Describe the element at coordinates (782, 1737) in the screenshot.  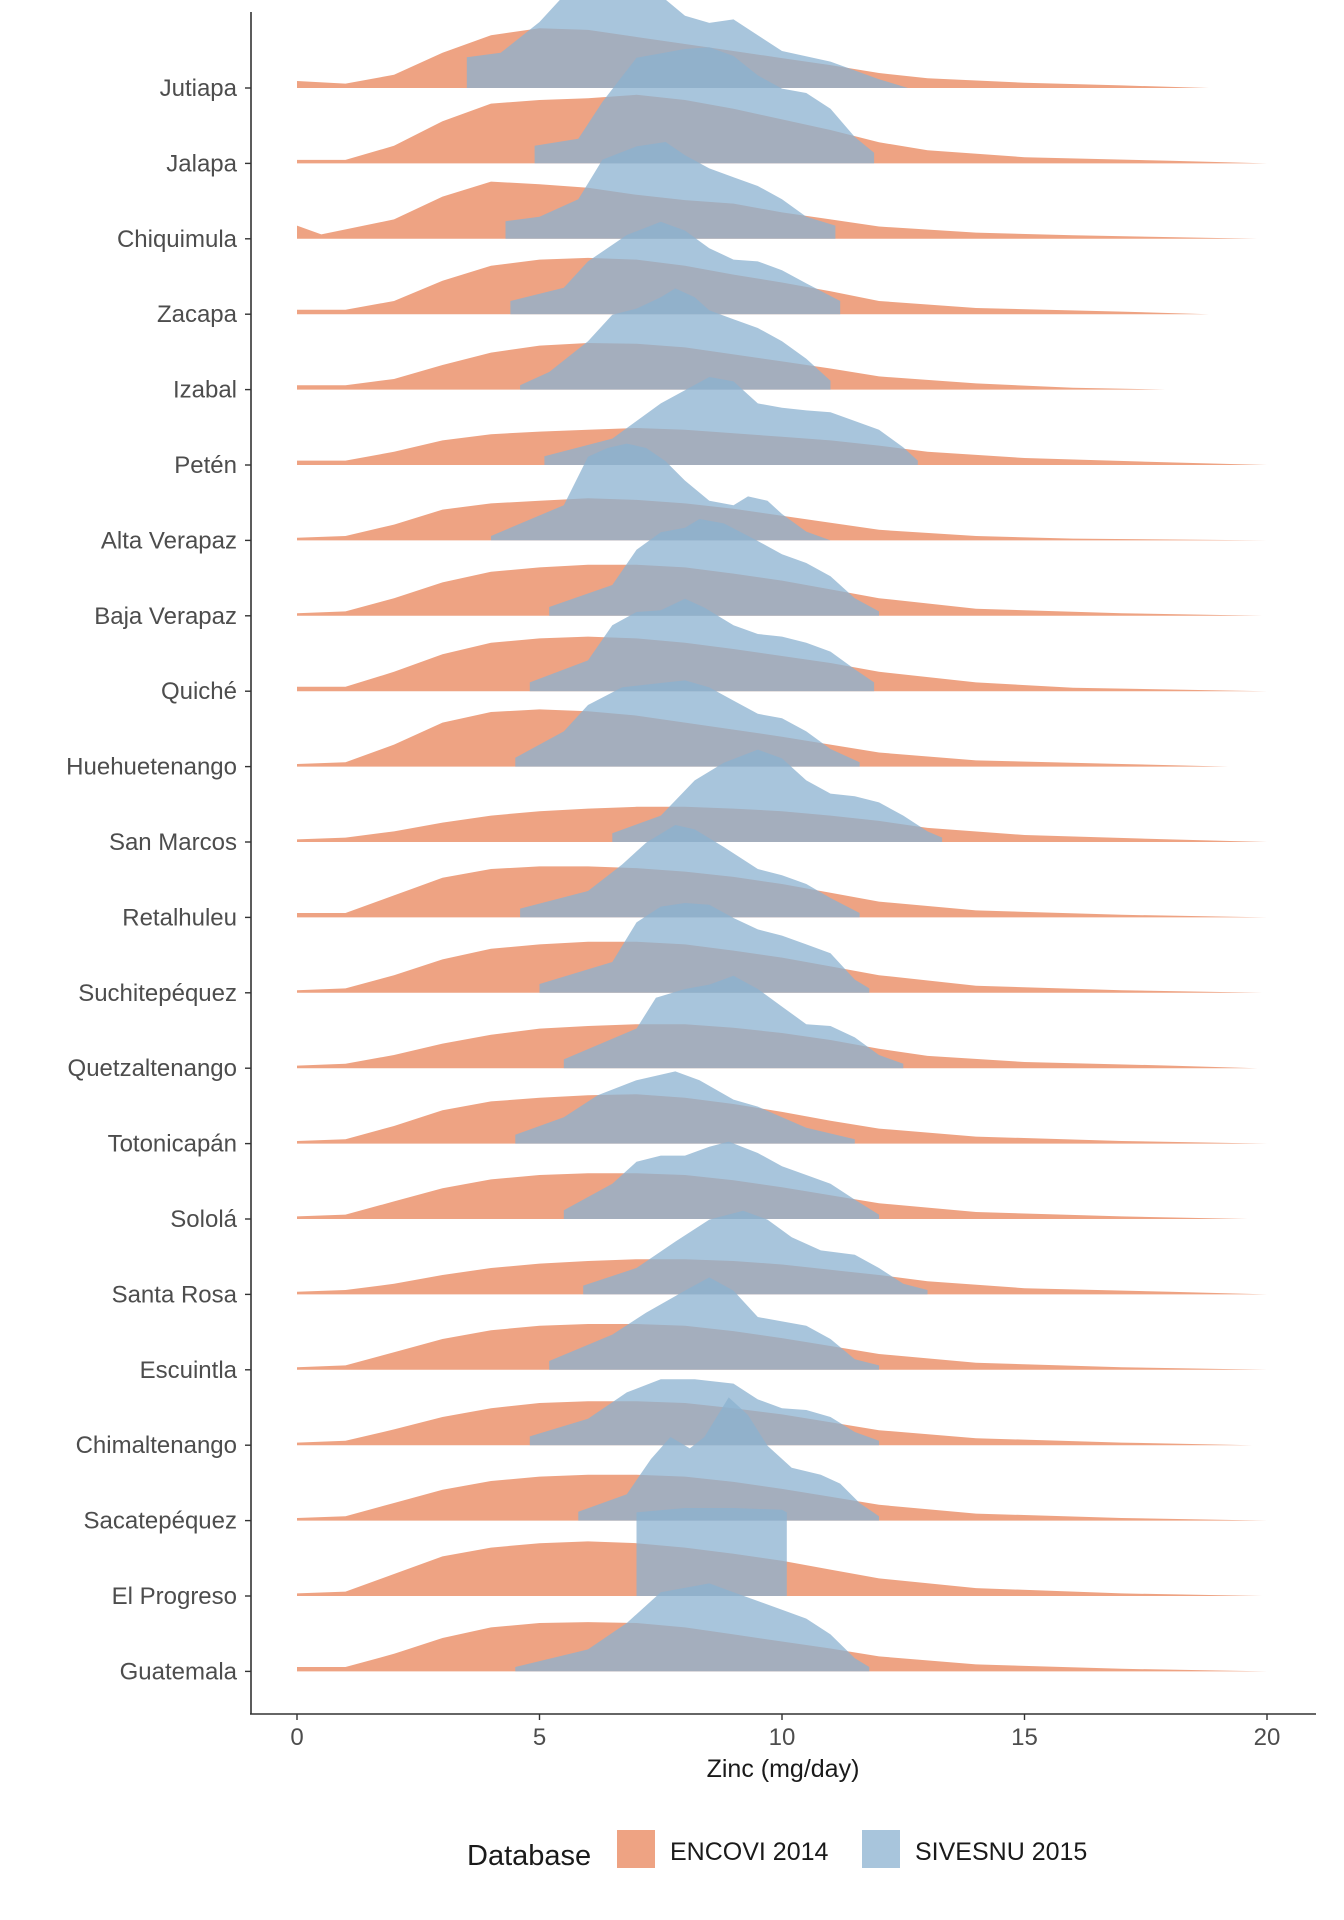
I see `x-tick-label-10: 10` at that location.